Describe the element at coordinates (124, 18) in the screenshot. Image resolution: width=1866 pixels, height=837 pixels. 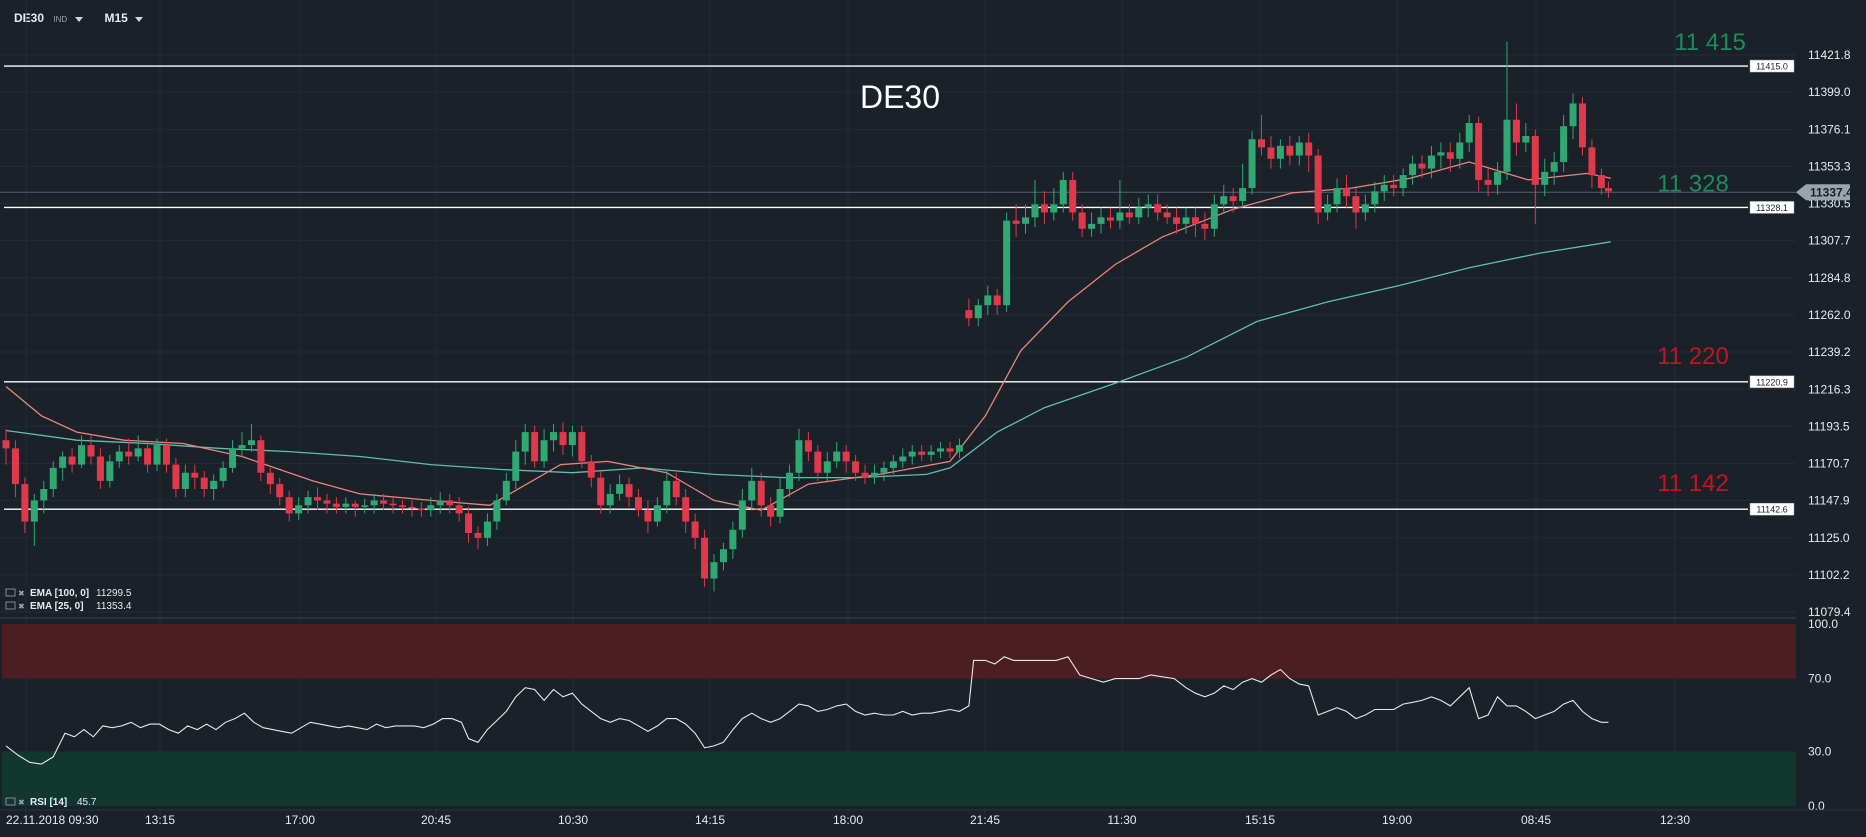
I see `timeframe-selector: M15` at that location.